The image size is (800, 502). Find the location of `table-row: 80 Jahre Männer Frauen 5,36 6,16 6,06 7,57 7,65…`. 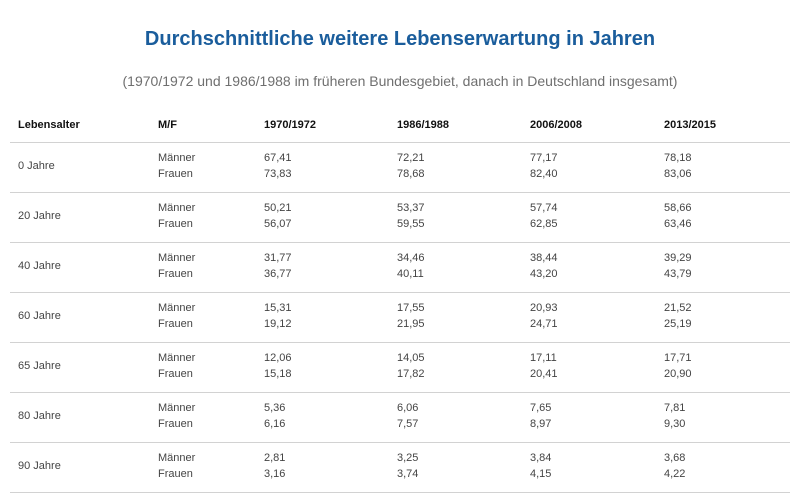

table-row: 80 Jahre Männer Frauen 5,36 6,16 6,06 7,57 7,65… is located at coordinates (400, 418).